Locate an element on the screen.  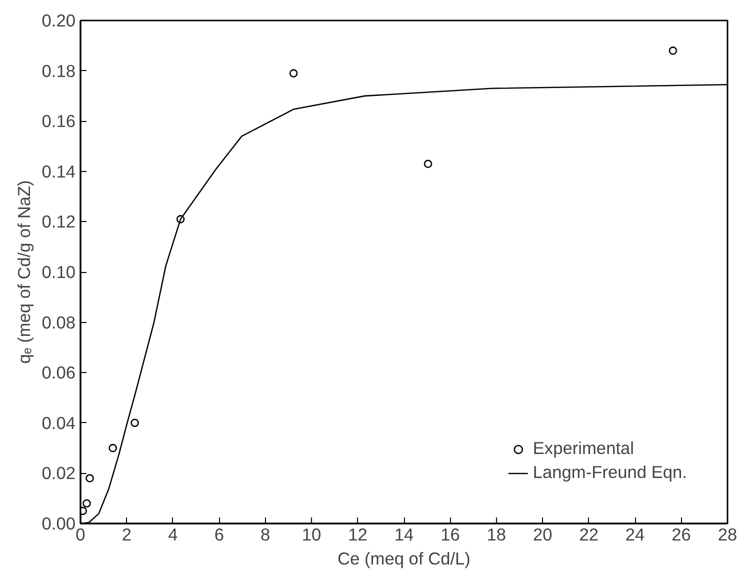
x-tick-label: 2 is located at coordinates (127, 534).